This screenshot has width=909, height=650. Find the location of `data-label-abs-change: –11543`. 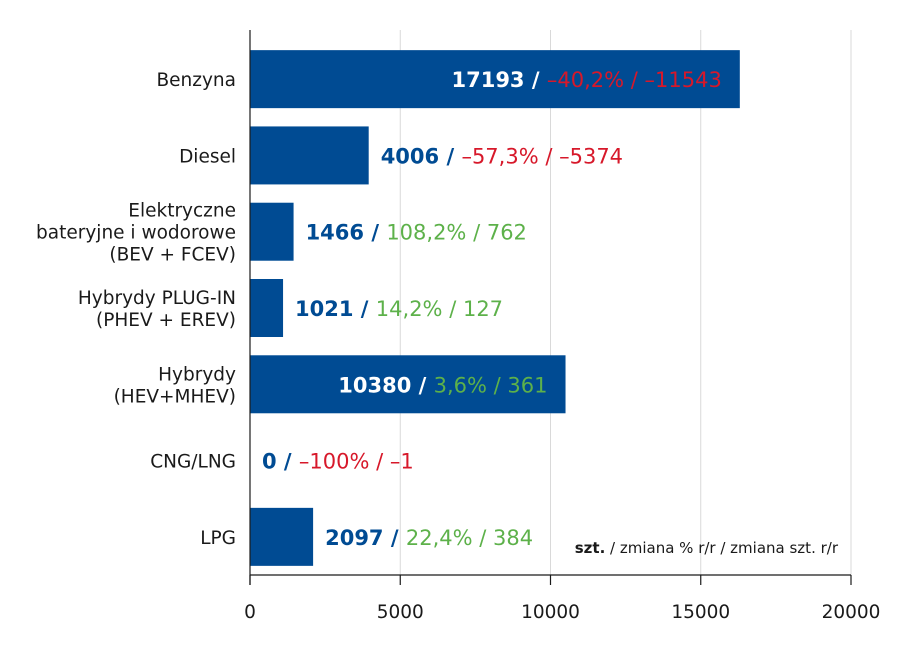

data-label-abs-change: –11543 is located at coordinates (683, 80).